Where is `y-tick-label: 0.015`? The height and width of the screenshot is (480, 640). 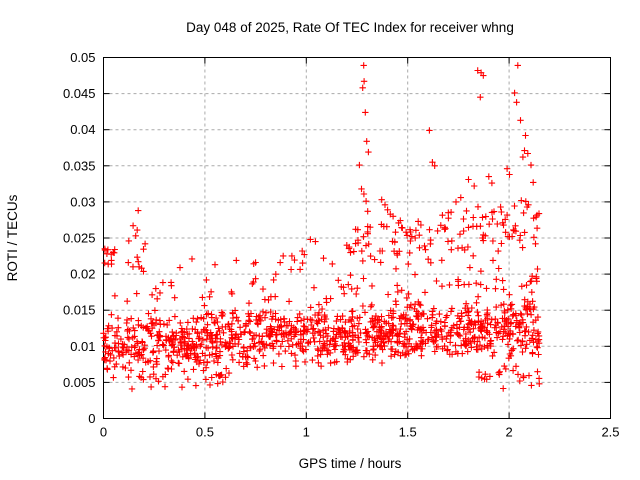
y-tick-label: 0.015 is located at coordinates (79, 310).